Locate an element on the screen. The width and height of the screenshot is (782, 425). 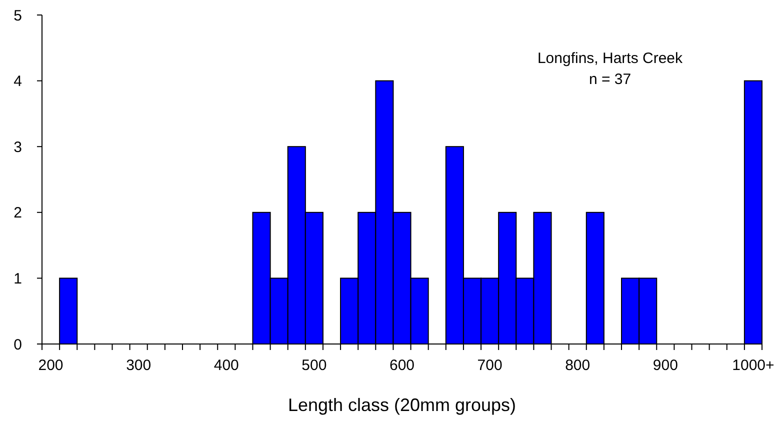
x-tick-label: 900 is located at coordinates (665, 365).